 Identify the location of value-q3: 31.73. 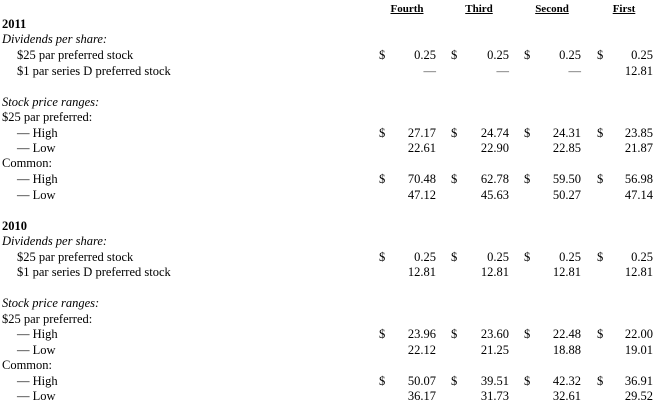
(494, 396).